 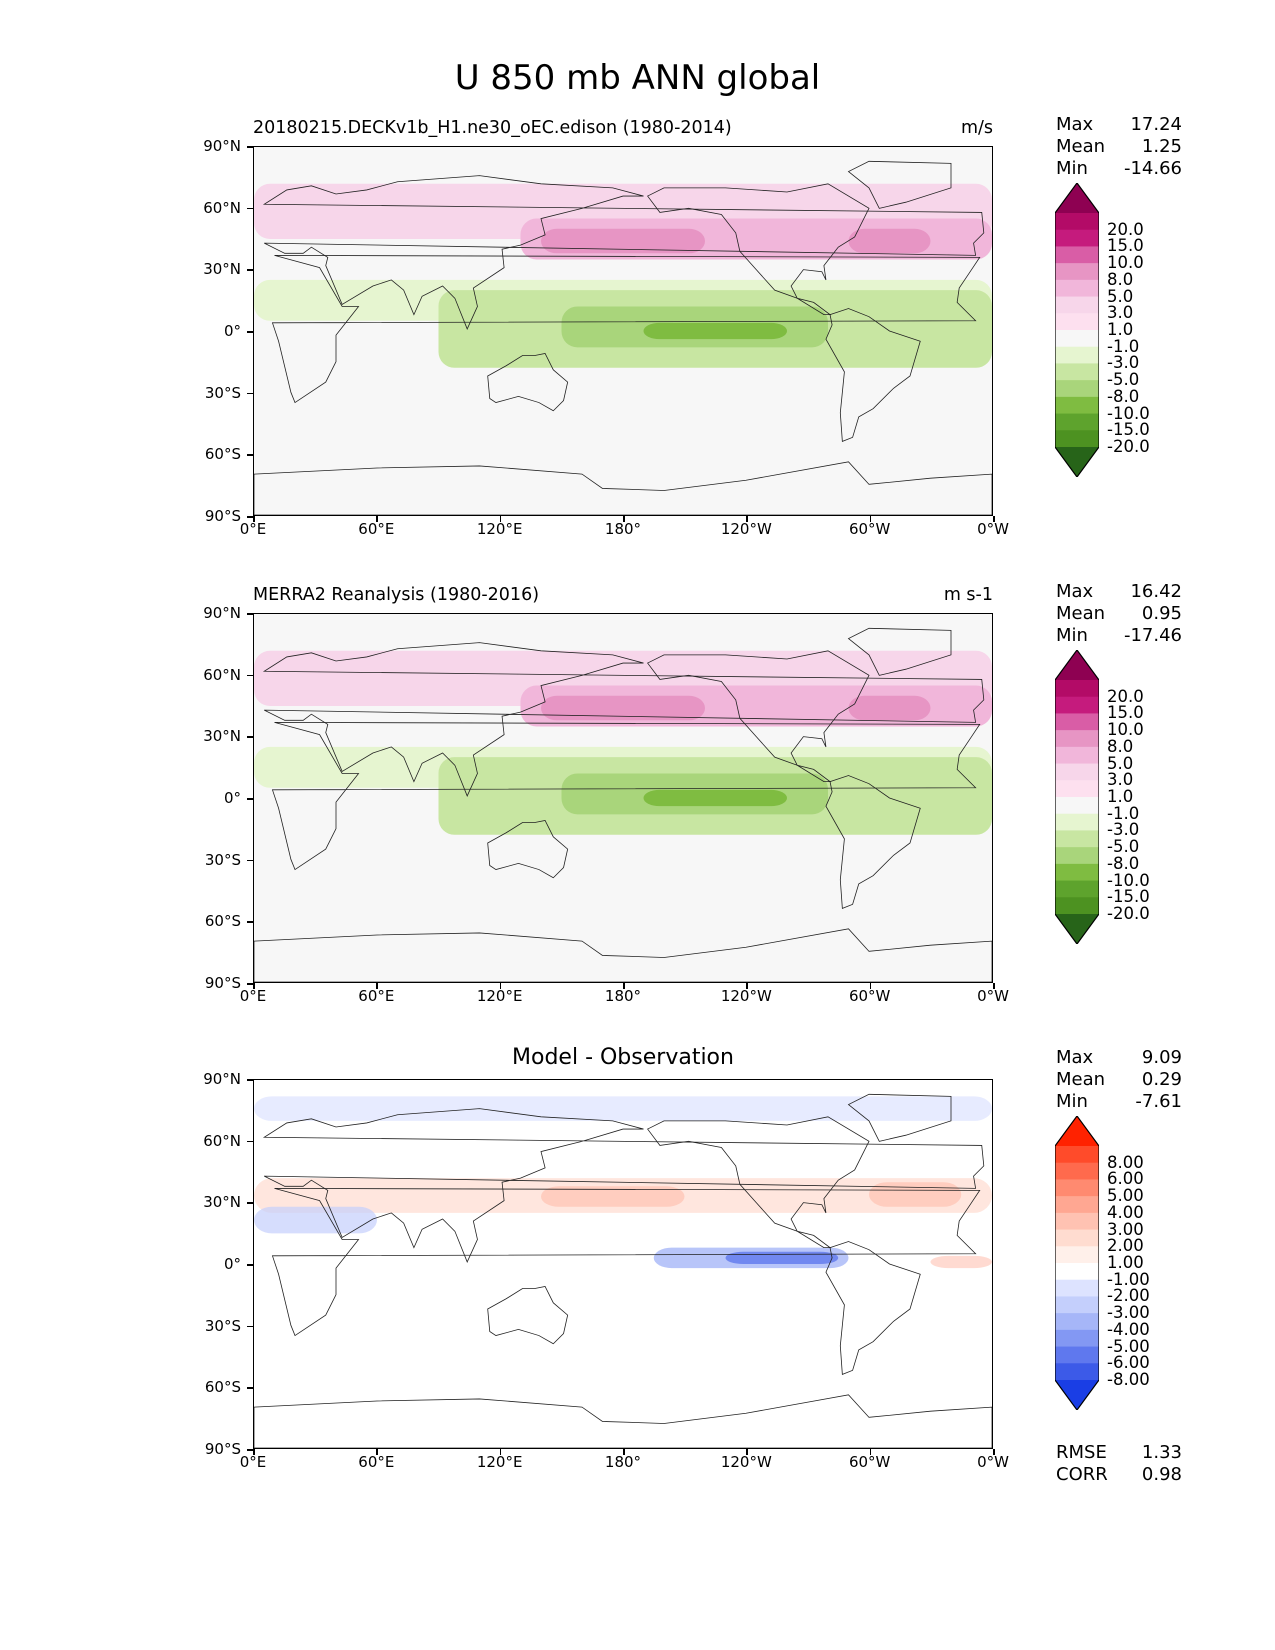 What do you see at coordinates (1120, 763) in the screenshot?
I see `colorbar-tick-label: 5.0` at bounding box center [1120, 763].